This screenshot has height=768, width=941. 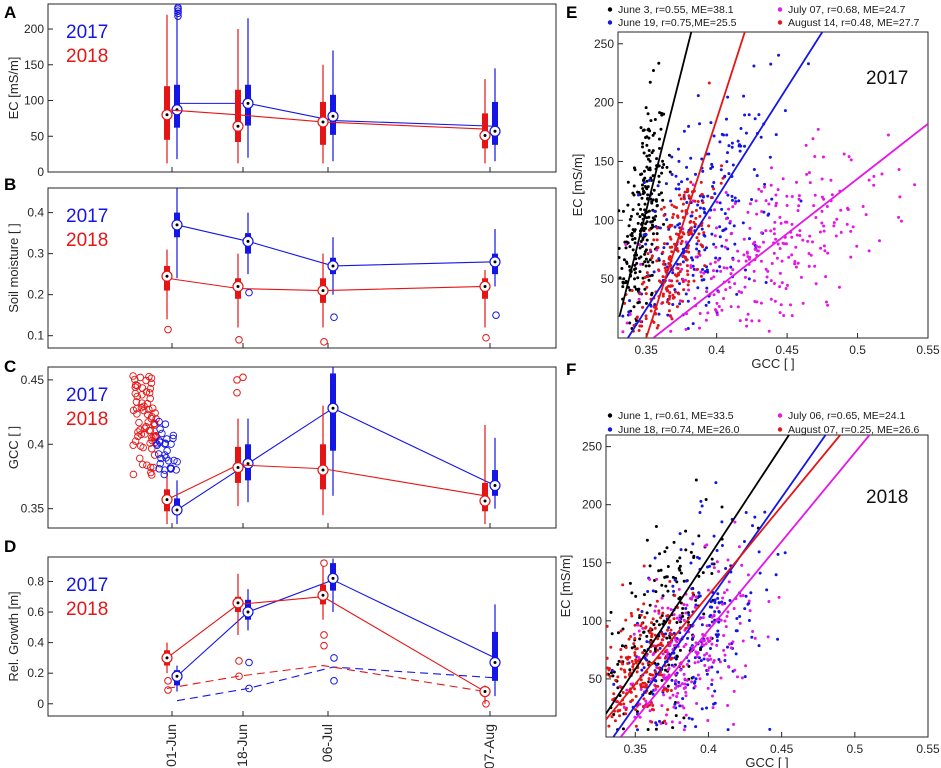 I want to click on y-axis-label: EC [mS/m], so click(x=565, y=586).